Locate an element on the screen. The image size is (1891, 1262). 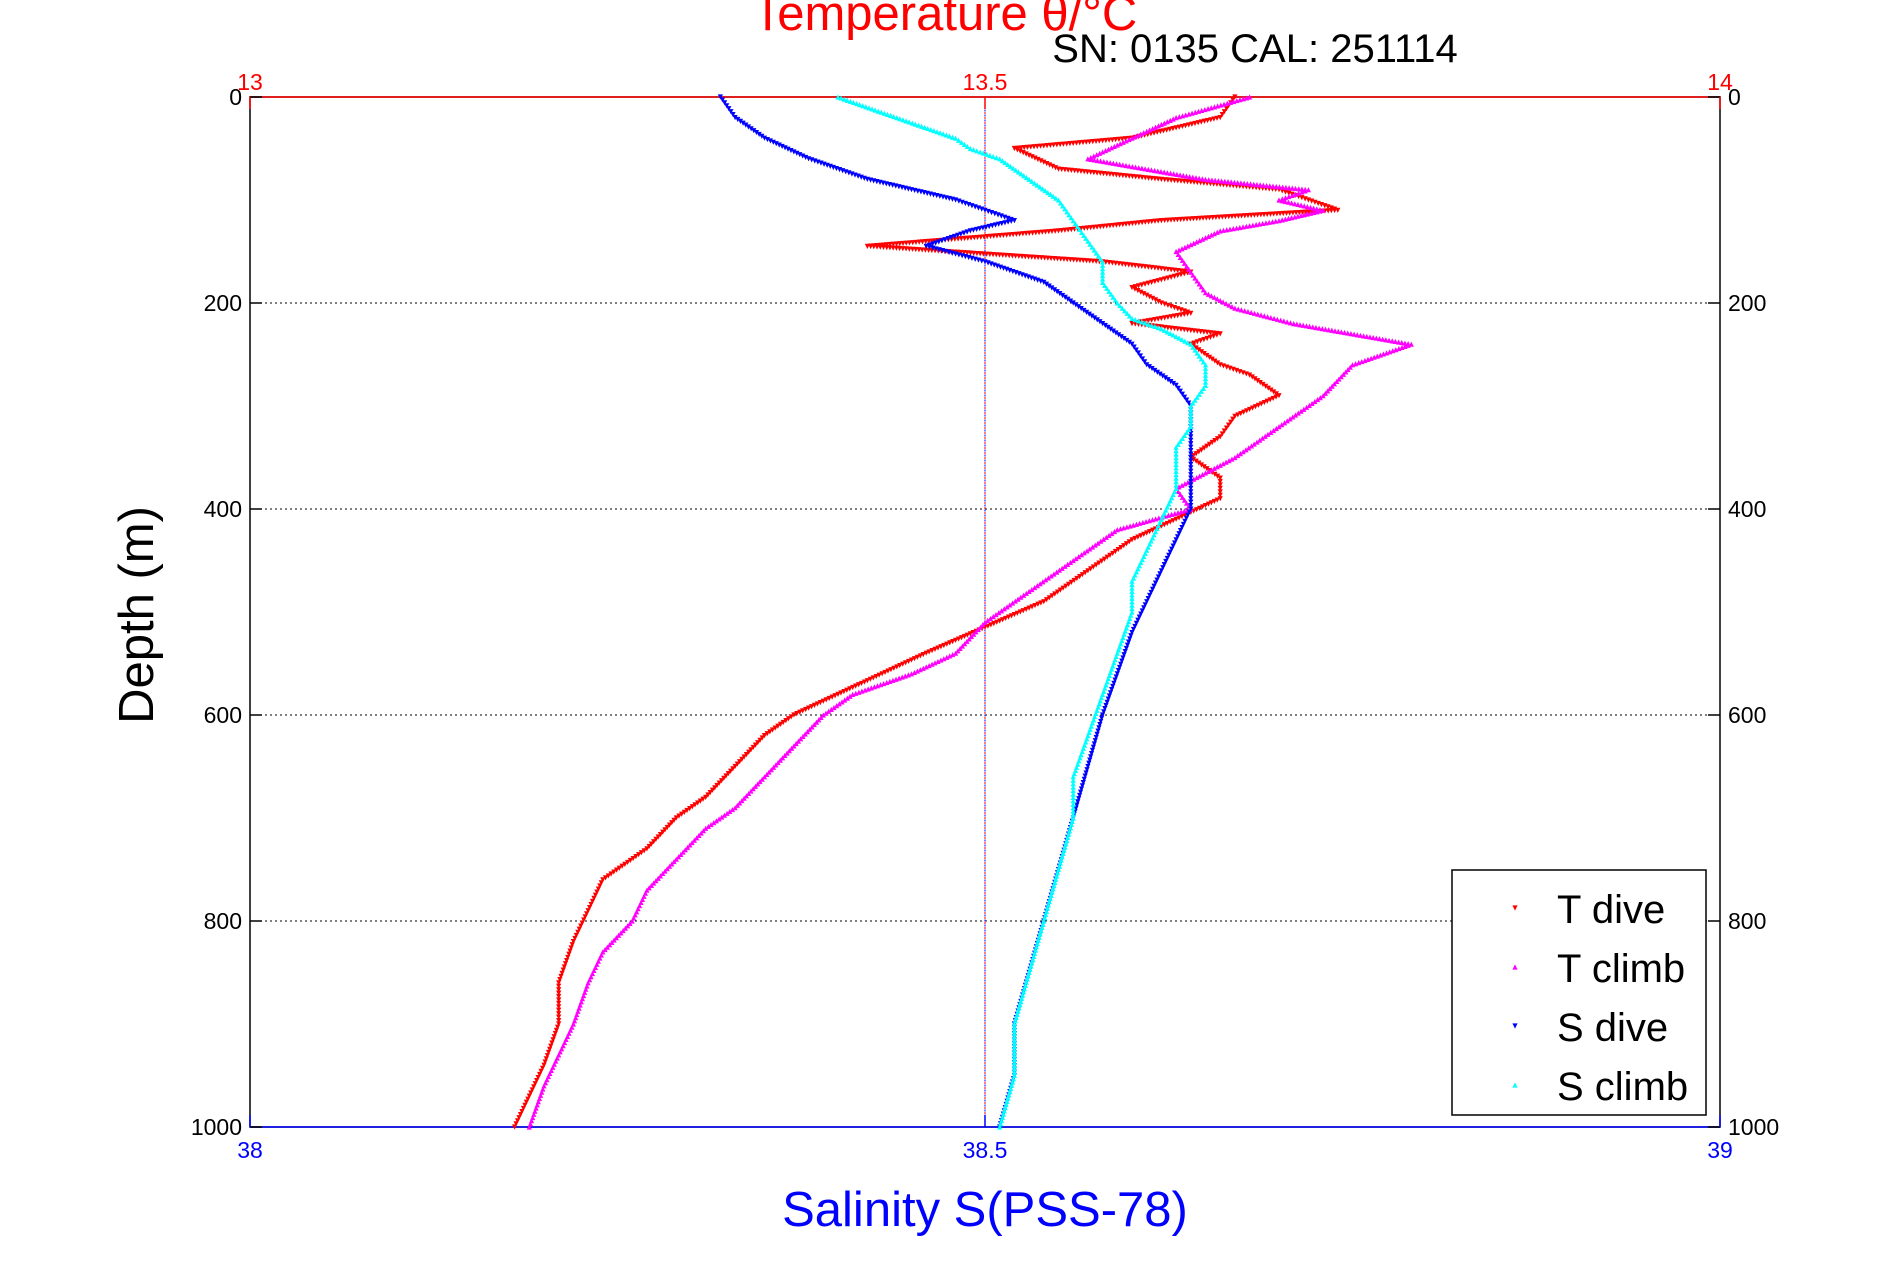
chart-subtitle: SN: 0135 CAL: 251114 is located at coordinates (1254, 49).